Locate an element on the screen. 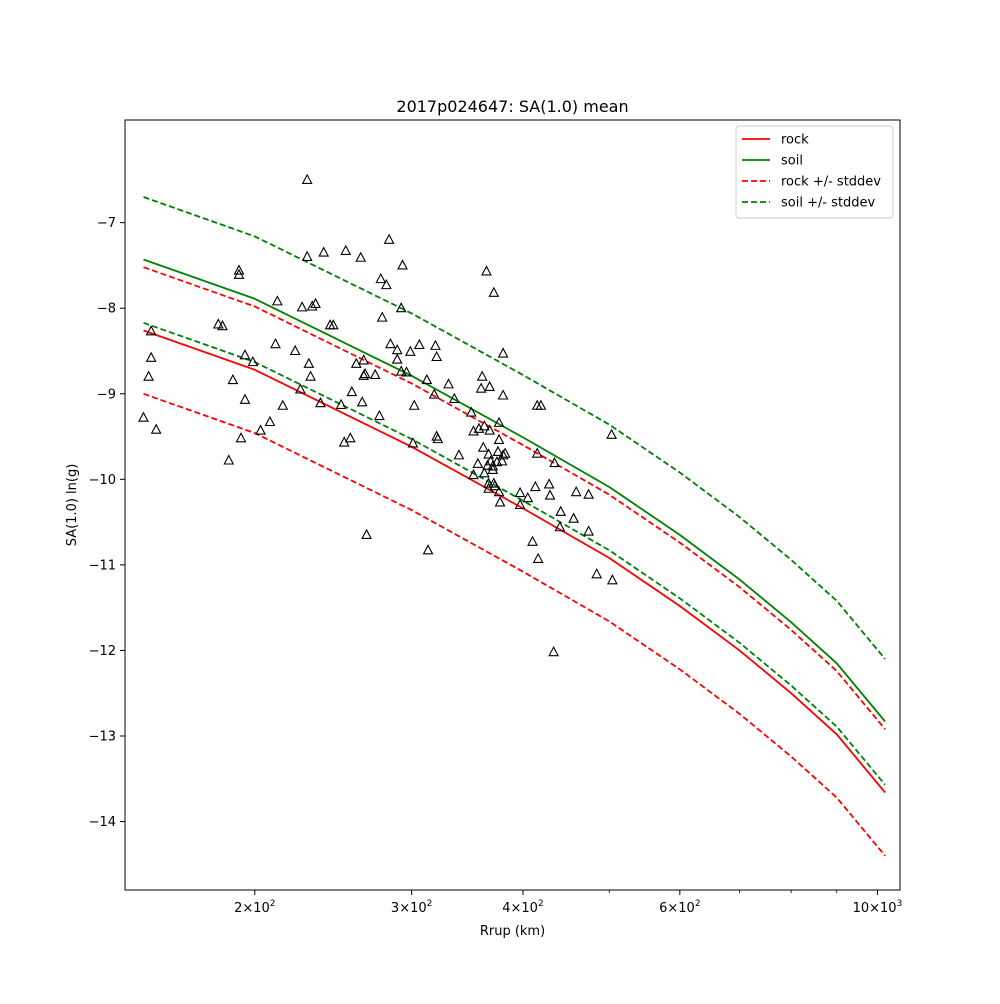 The height and width of the screenshot is (1004, 1000). y-tick-label: −9 is located at coordinates (106, 394).